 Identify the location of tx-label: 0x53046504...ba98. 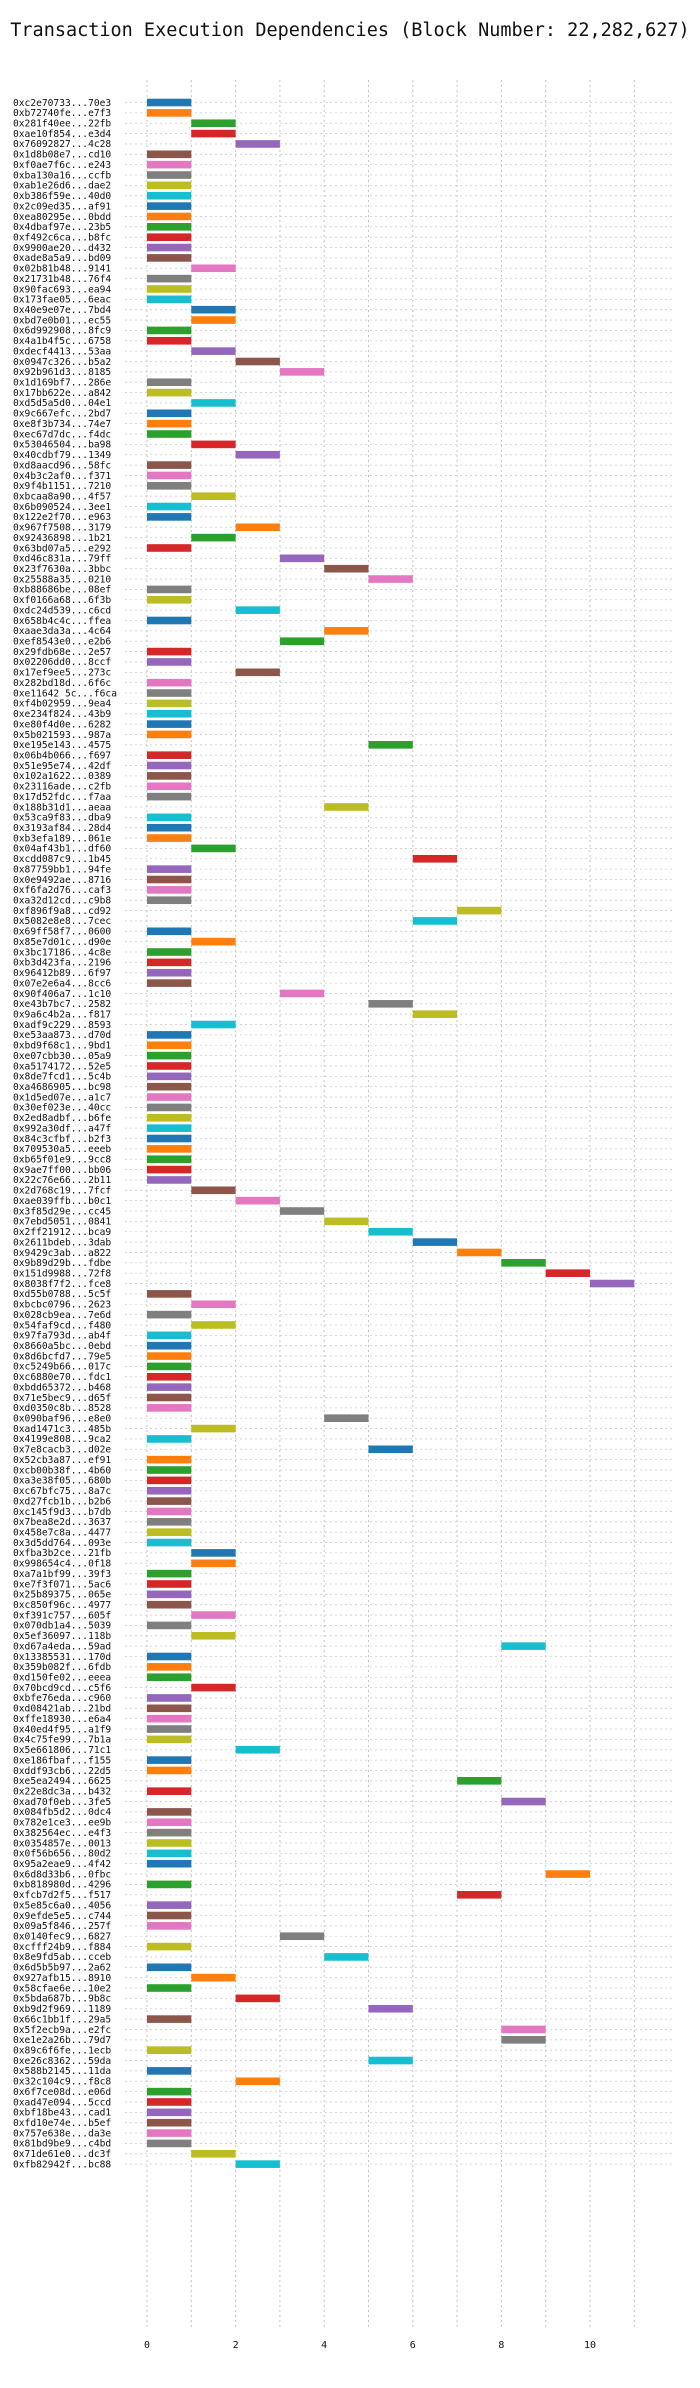
(62, 445).